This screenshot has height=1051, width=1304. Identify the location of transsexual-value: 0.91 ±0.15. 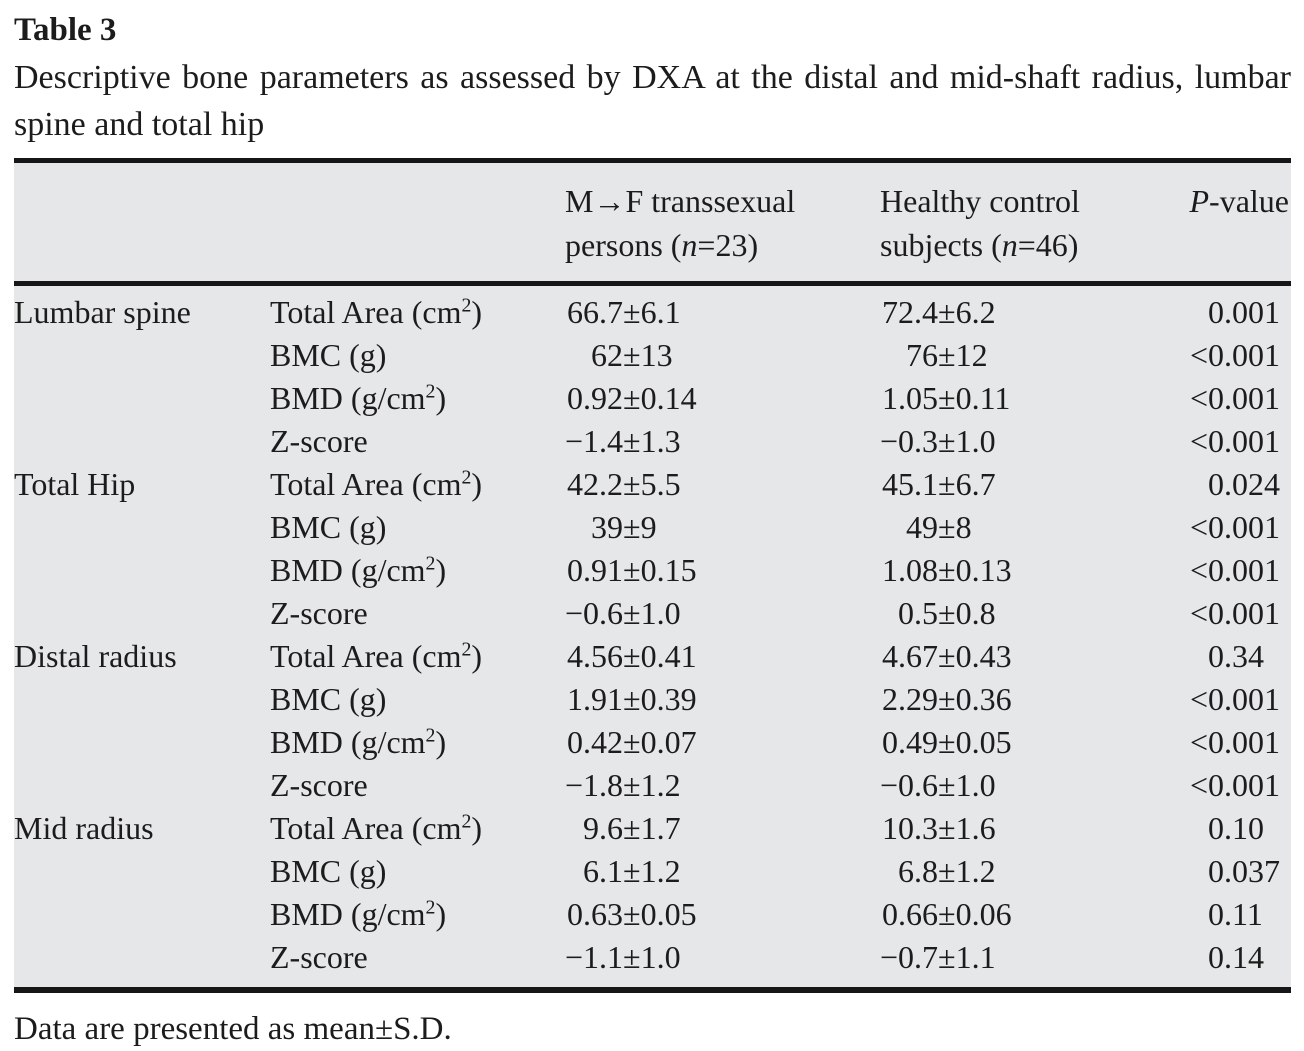
(632, 570).